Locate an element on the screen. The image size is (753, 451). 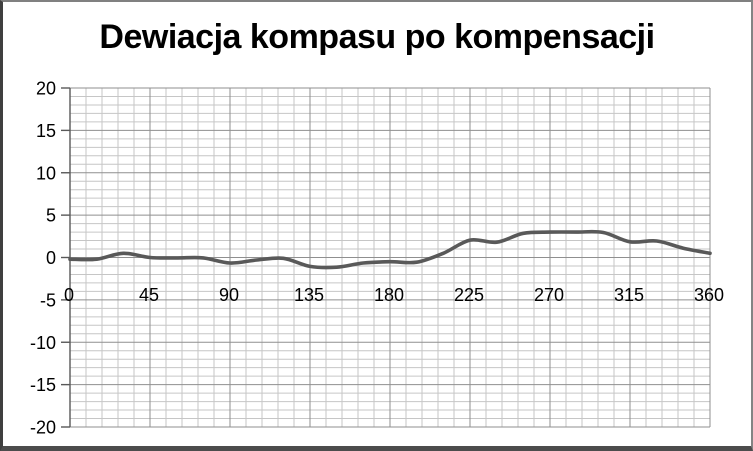
x-tick-label: 135 is located at coordinates (309, 295).